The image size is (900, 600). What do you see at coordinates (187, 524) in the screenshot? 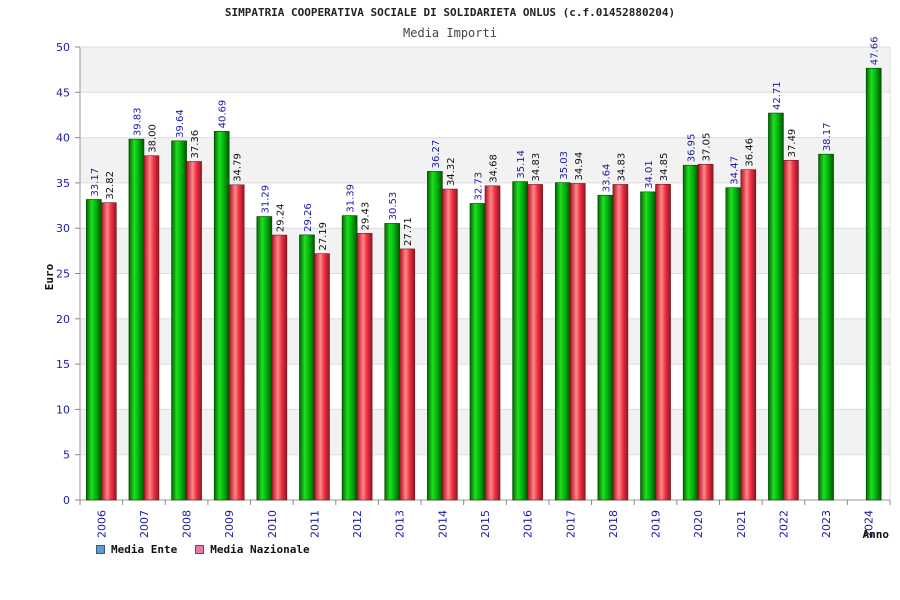
I see `x-tick-label: 2008` at bounding box center [187, 524].